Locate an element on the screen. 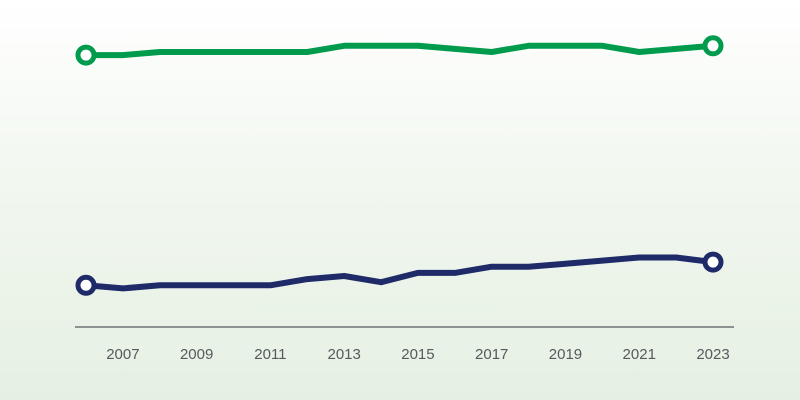 This screenshot has width=800, height=400. x-tick-label: 2007 is located at coordinates (122, 354).